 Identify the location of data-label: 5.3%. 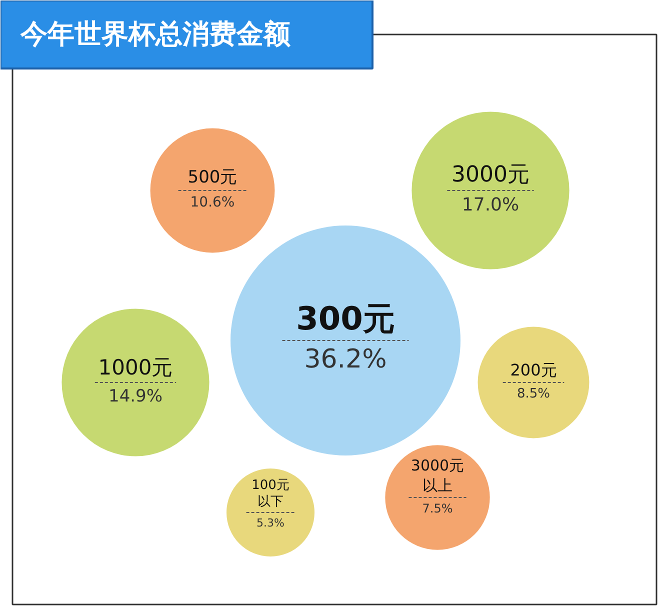
(270, 523).